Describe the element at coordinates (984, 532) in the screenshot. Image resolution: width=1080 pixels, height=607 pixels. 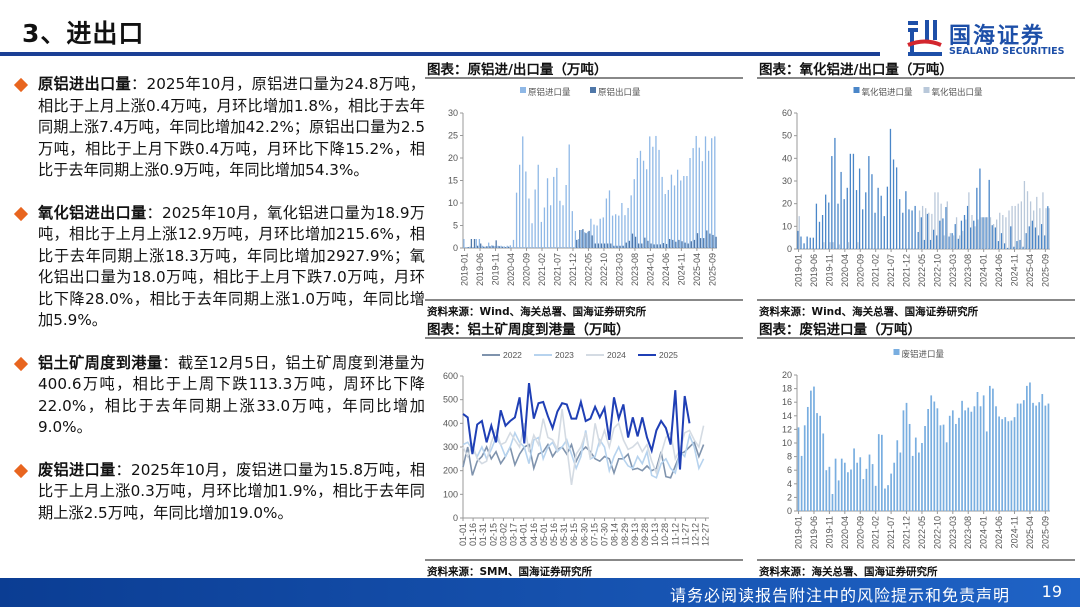
I see `x-tick-label: 2024-01` at that location.